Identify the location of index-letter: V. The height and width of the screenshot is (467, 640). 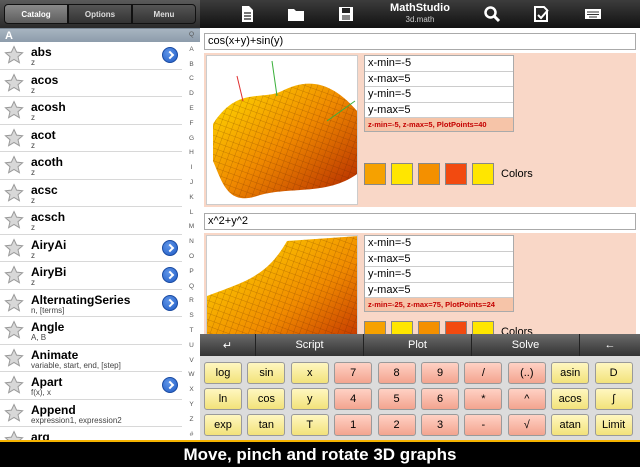
(191, 360).